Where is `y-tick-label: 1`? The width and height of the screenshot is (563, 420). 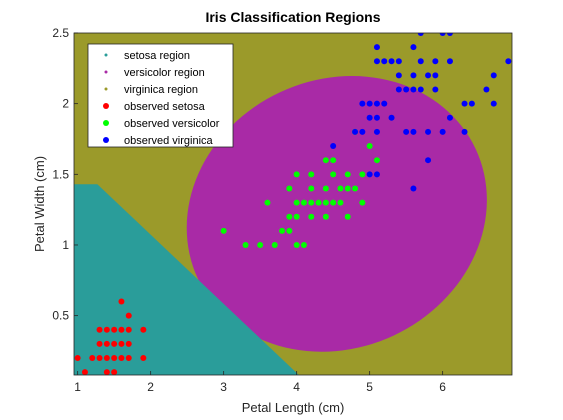 y-tick-label: 1 is located at coordinates (65, 245).